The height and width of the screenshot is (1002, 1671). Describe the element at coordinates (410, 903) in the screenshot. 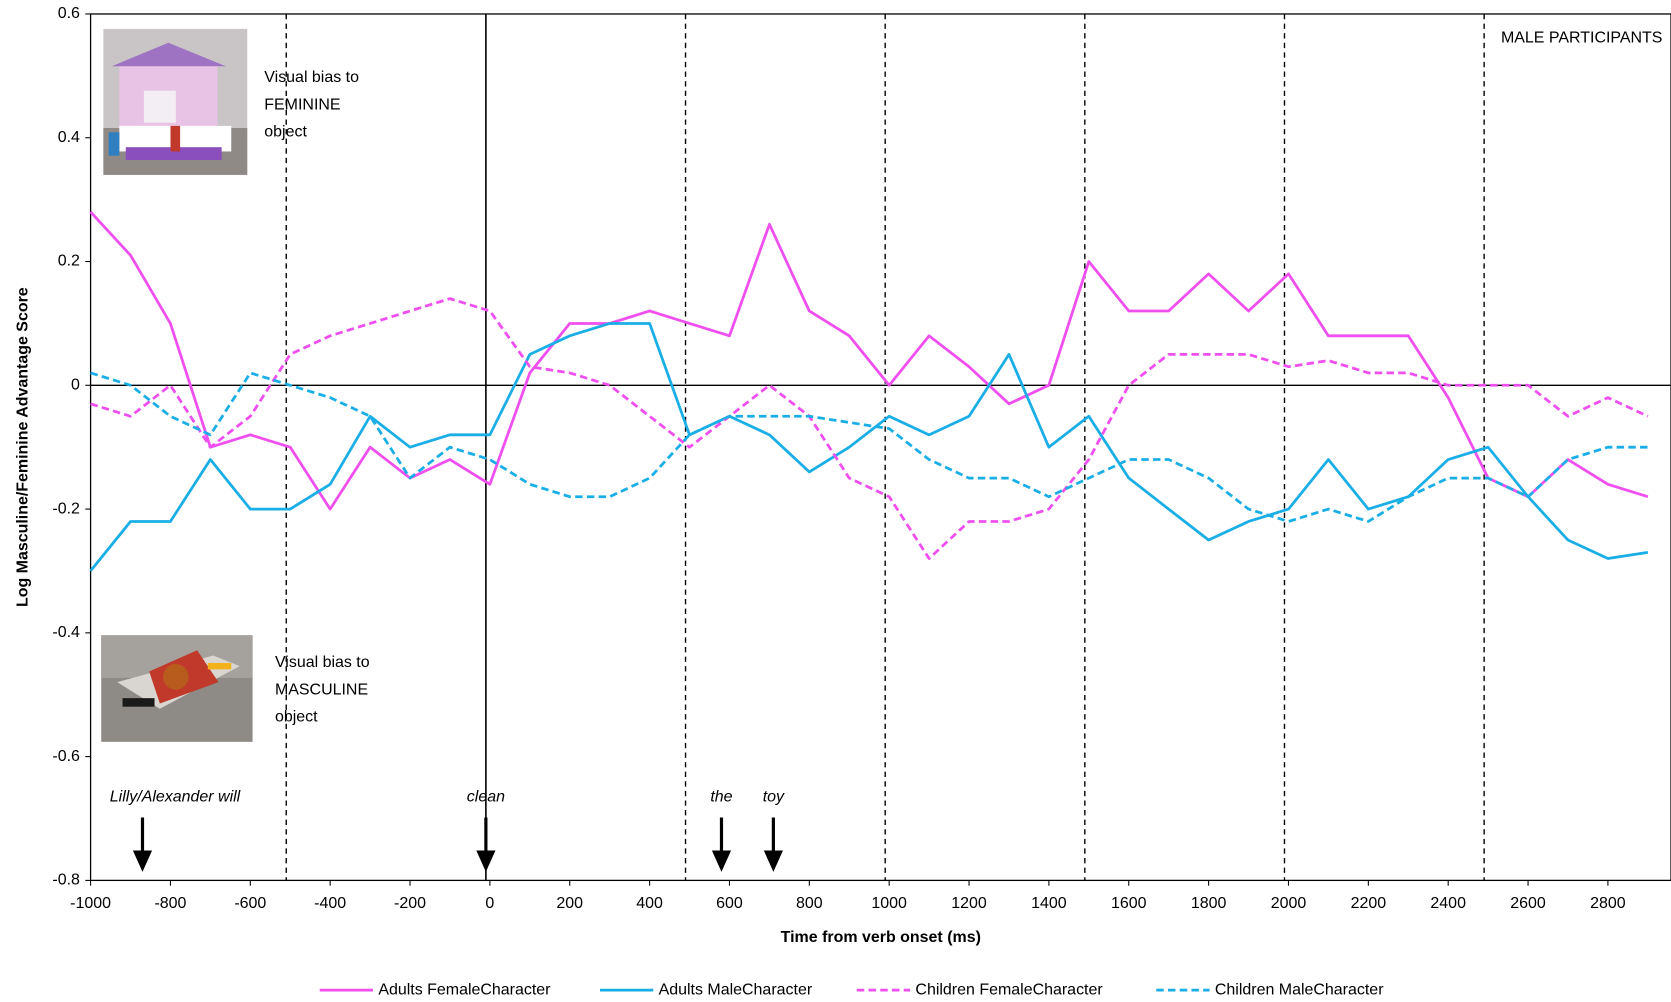

I see `x-tick-label: -200` at that location.